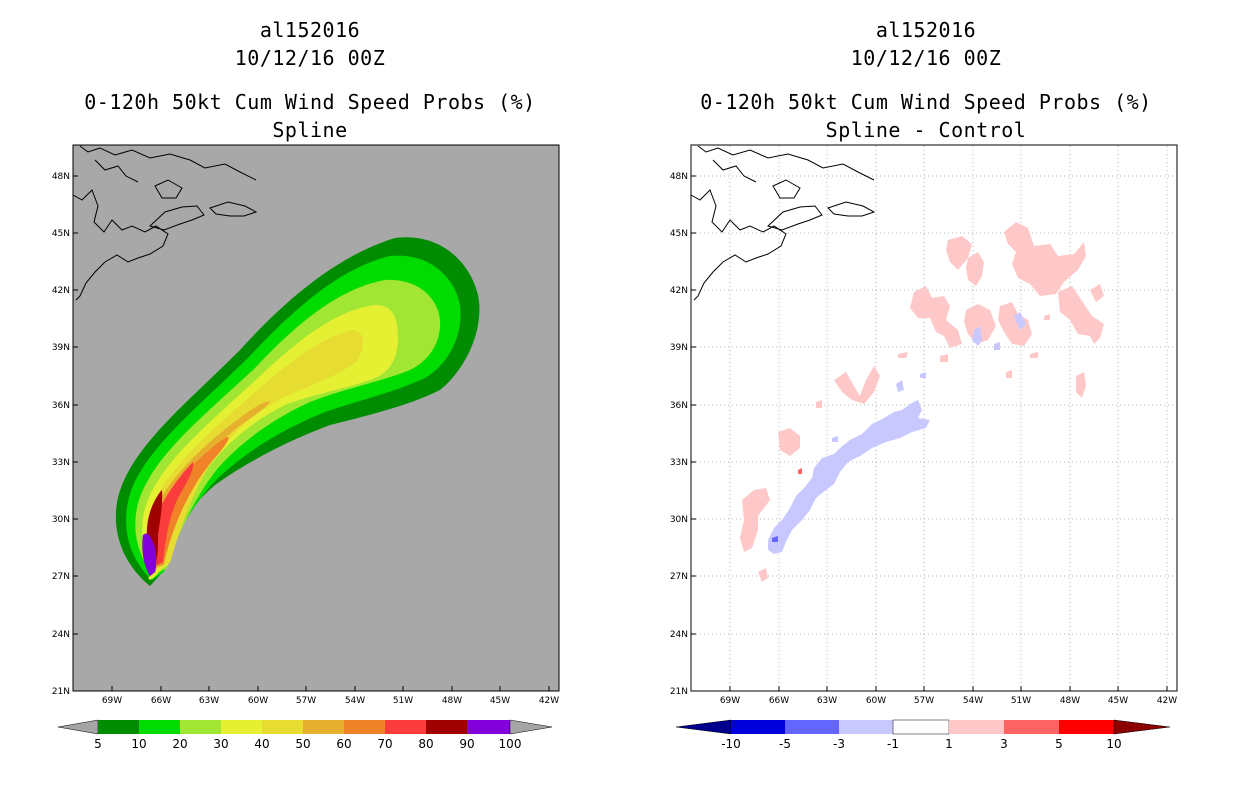 The width and height of the screenshot is (1236, 800). Describe the element at coordinates (800, 471) in the screenshot. I see `diff-pos-mid` at that location.